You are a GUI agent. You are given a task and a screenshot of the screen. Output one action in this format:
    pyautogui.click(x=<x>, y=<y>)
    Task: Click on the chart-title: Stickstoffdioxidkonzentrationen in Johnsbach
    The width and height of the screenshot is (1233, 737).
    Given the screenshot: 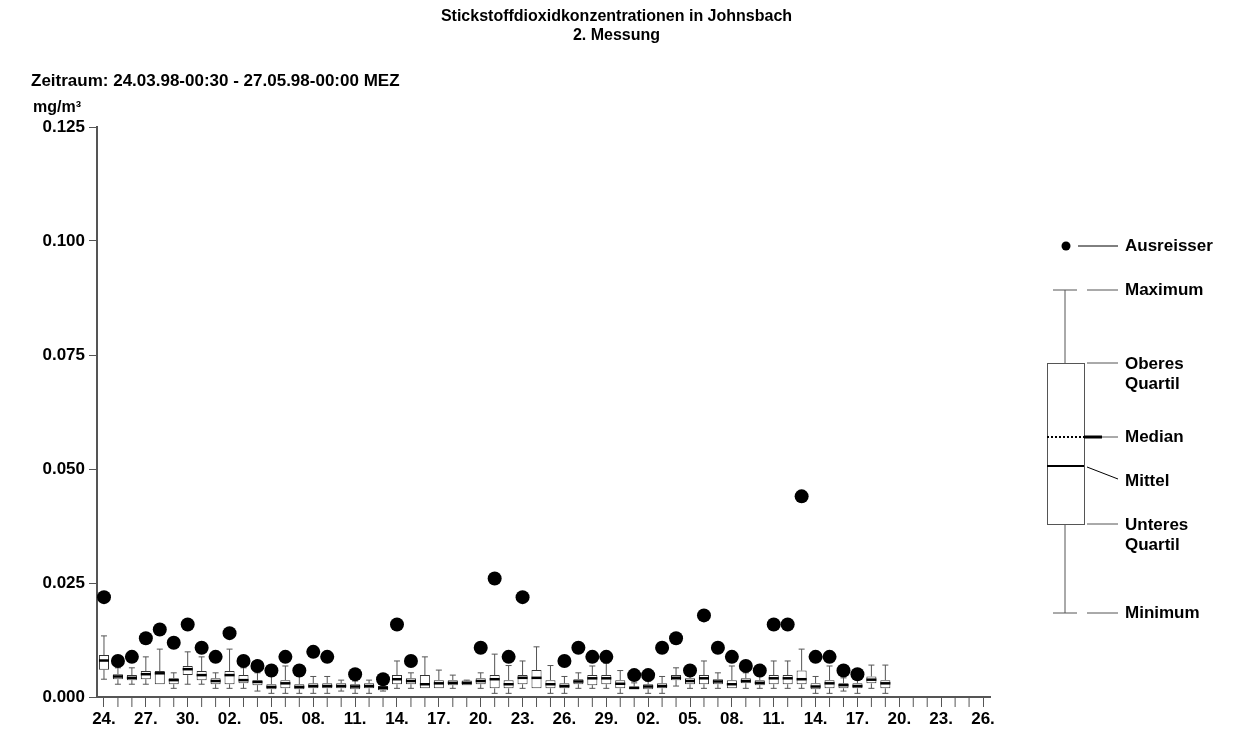 What is the action you would take?
    pyautogui.click(x=616, y=16)
    